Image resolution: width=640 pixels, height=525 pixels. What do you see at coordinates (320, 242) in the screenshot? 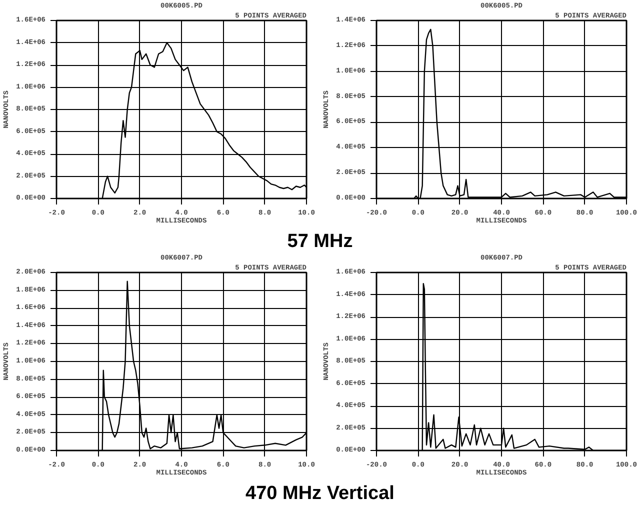
I see `text: 57 MHz` at bounding box center [320, 242].